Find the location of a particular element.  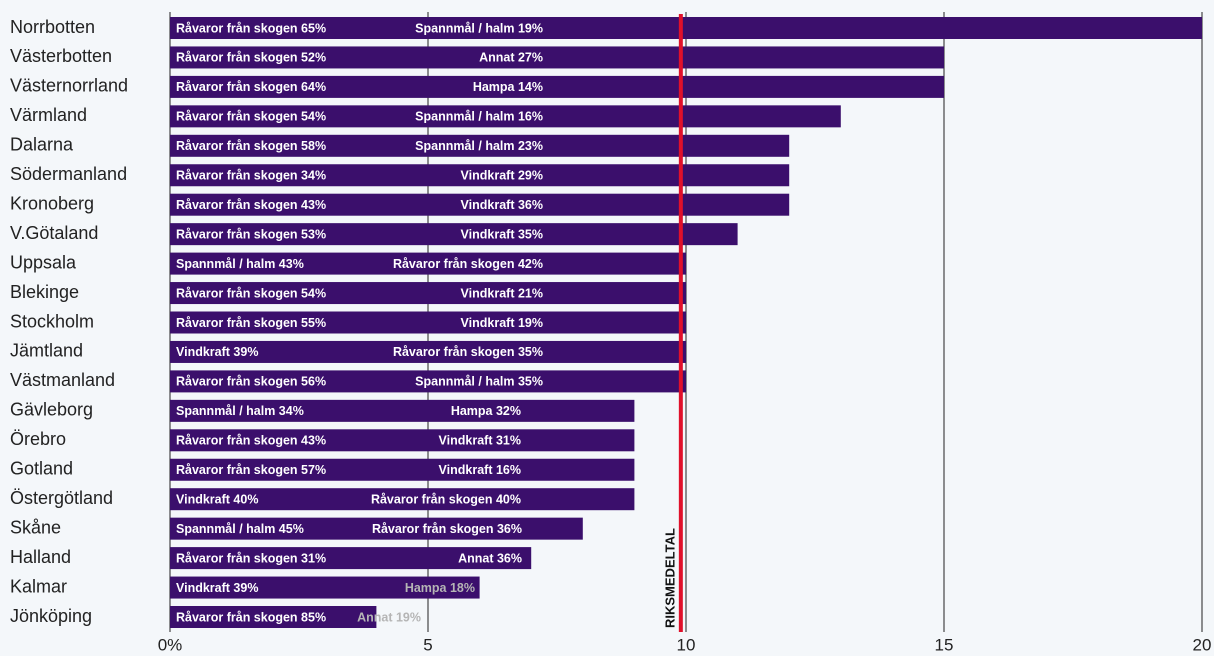

bar-label: Spannmål / halm 34% is located at coordinates (240, 411).